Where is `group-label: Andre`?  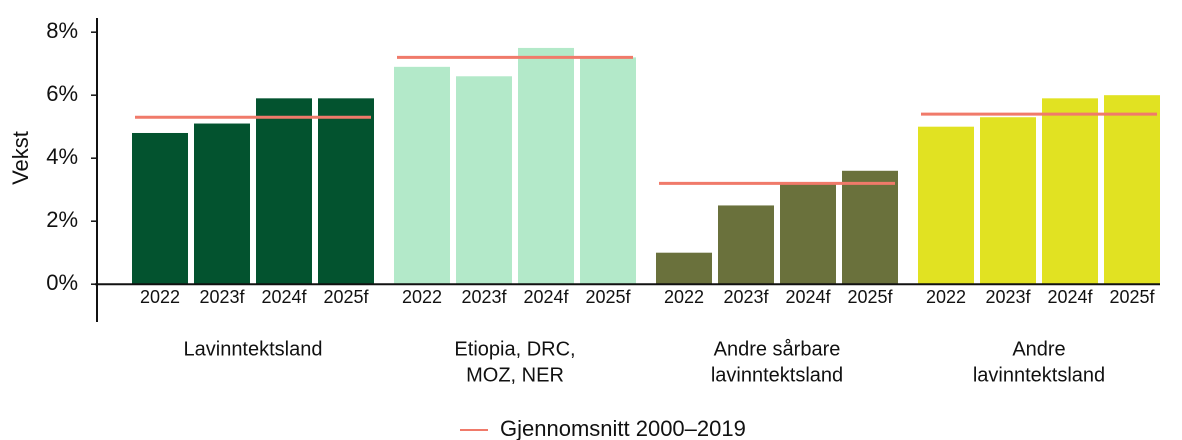 group-label: Andre is located at coordinates (1038, 349).